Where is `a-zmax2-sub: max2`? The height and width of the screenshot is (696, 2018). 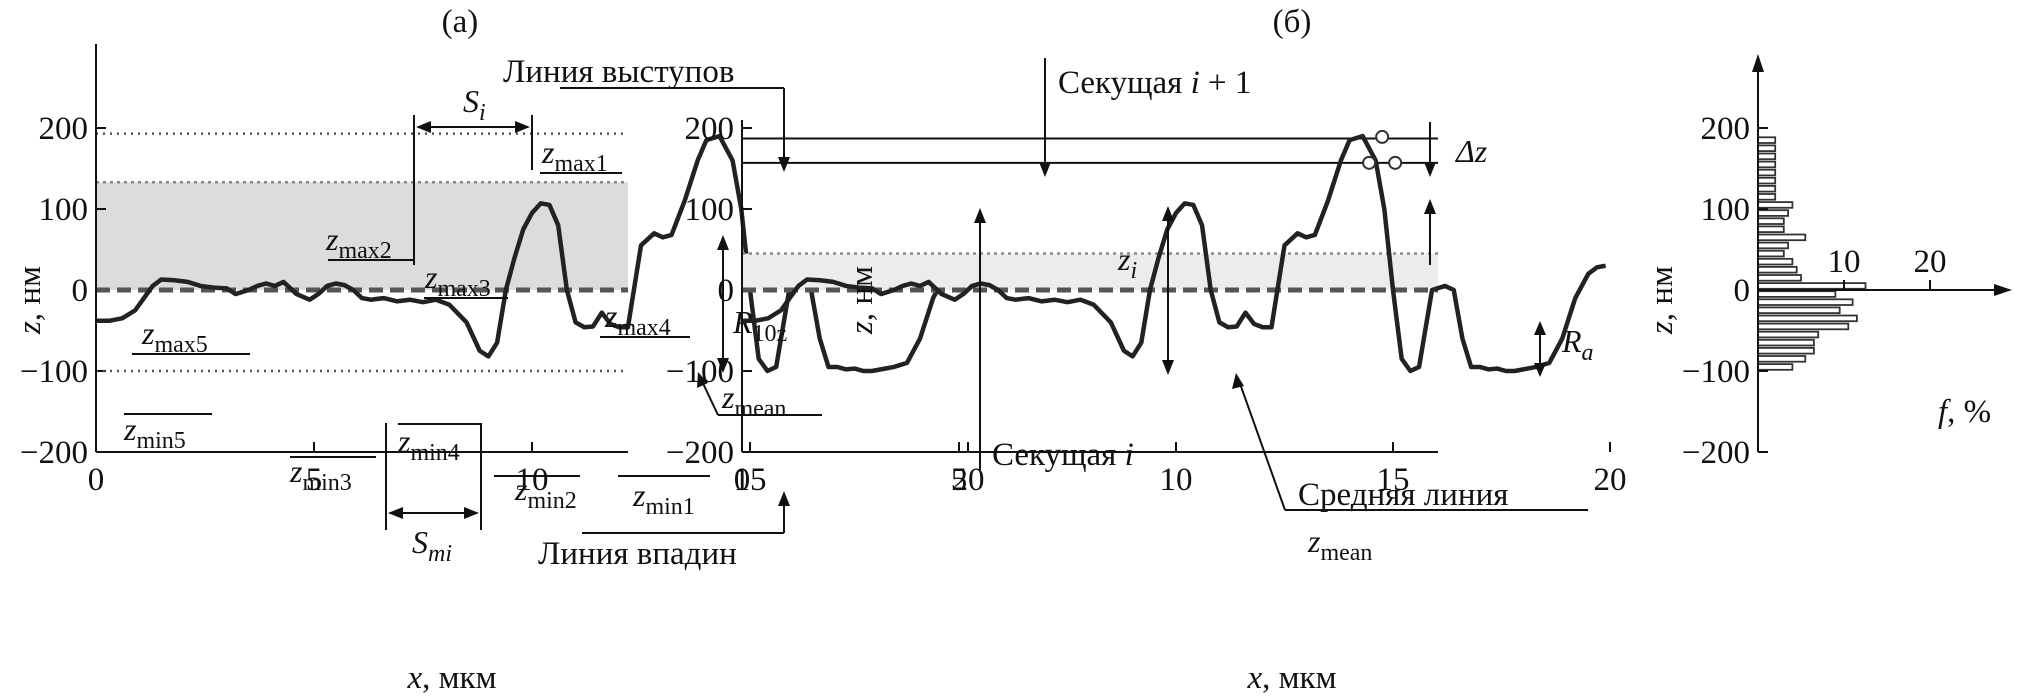
a-zmax2-sub: max2 is located at coordinates (364, 251).